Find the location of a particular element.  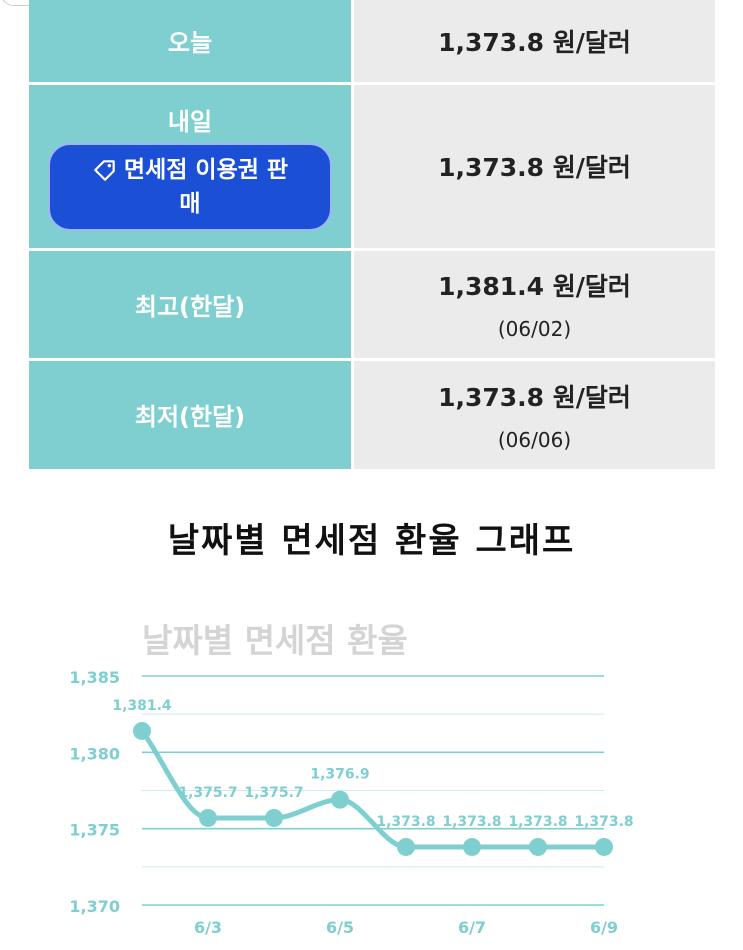

coupon-button-line2: 매 is located at coordinates (190, 203).